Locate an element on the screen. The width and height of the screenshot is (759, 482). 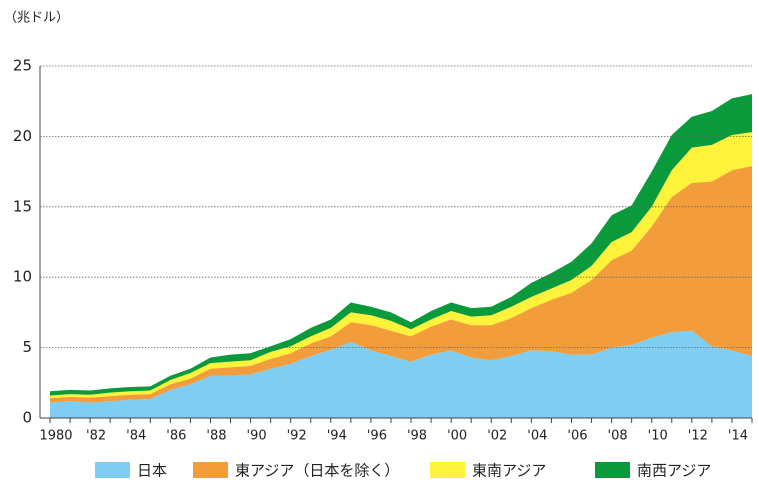
legend-label: 東アジア（日本を除く） is located at coordinates (317, 471).